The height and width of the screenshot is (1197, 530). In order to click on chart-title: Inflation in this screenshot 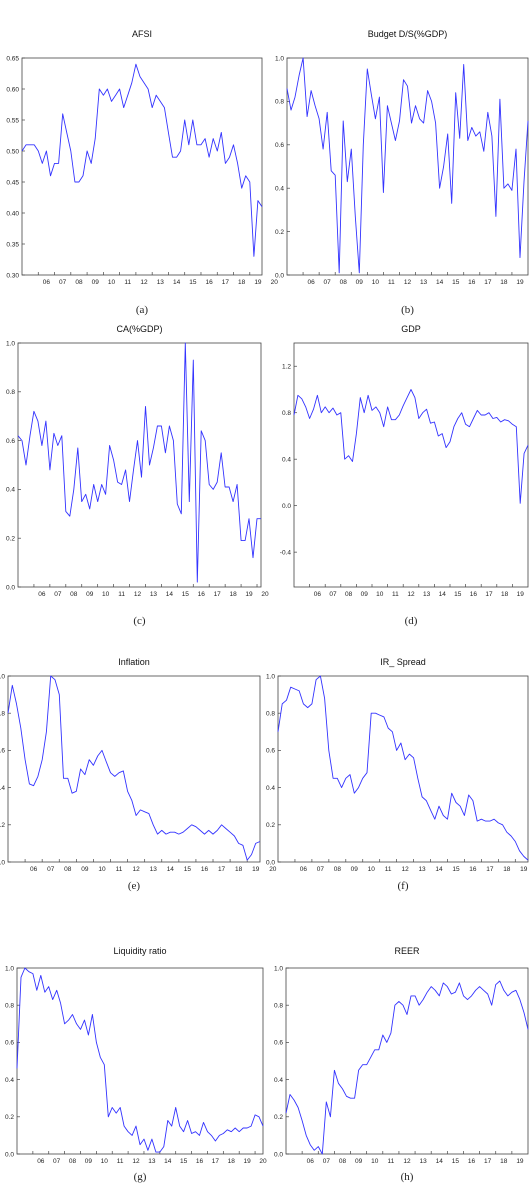, I will do `click(134, 662)`.